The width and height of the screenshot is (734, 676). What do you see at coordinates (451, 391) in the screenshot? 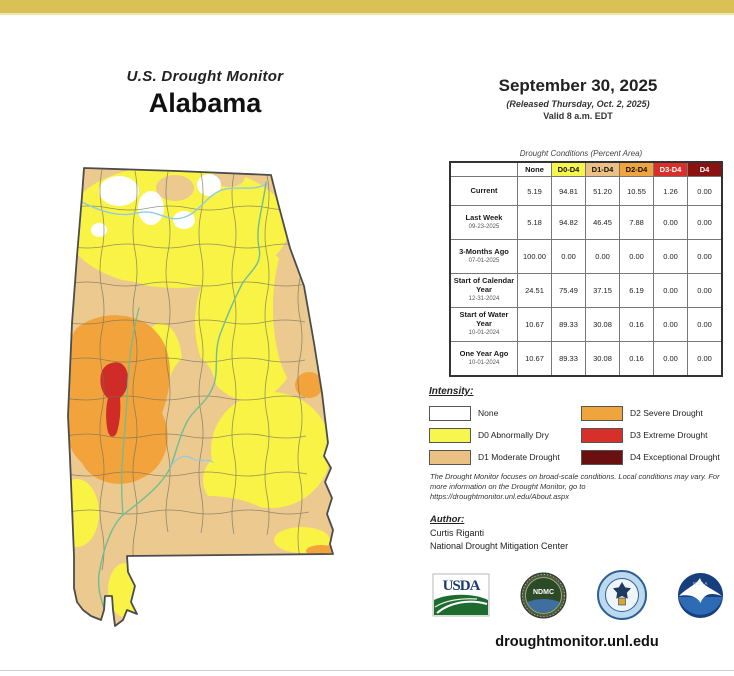
I see `legend-title: Intensity:` at bounding box center [451, 391].